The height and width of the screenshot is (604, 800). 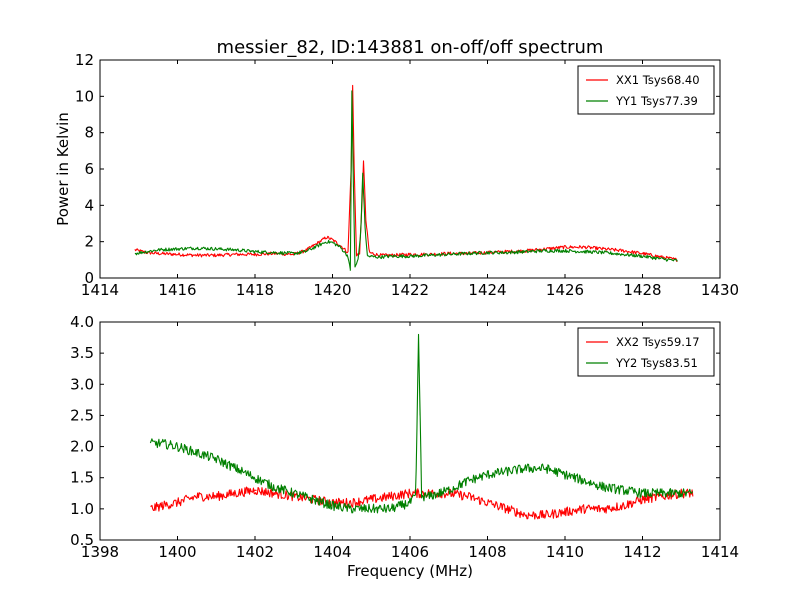 What do you see at coordinates (82, 384) in the screenshot?
I see `y-tick-label: 3.0` at bounding box center [82, 384].